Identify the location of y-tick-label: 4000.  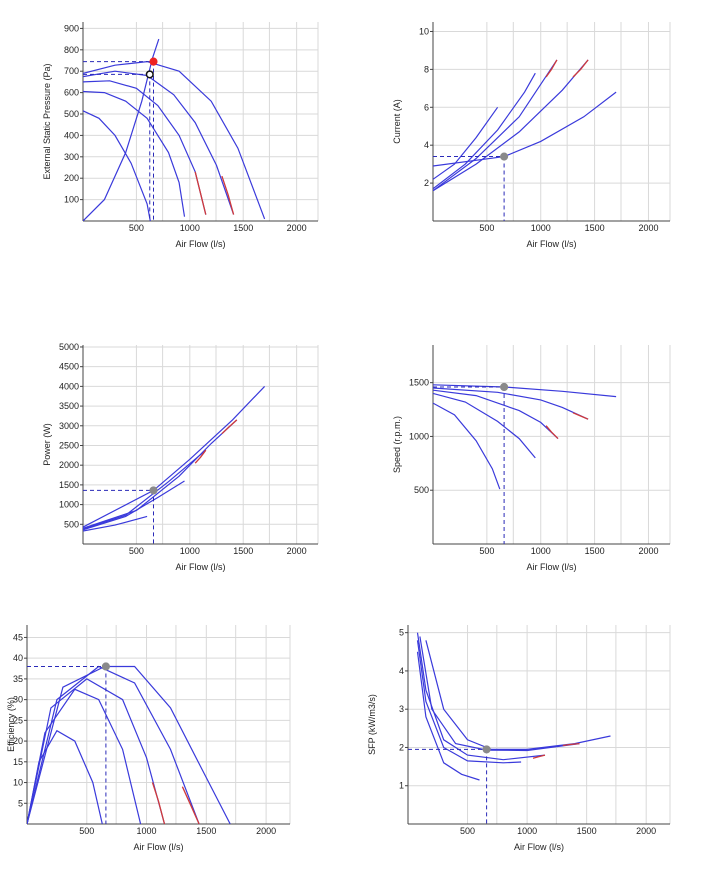
(69, 386).